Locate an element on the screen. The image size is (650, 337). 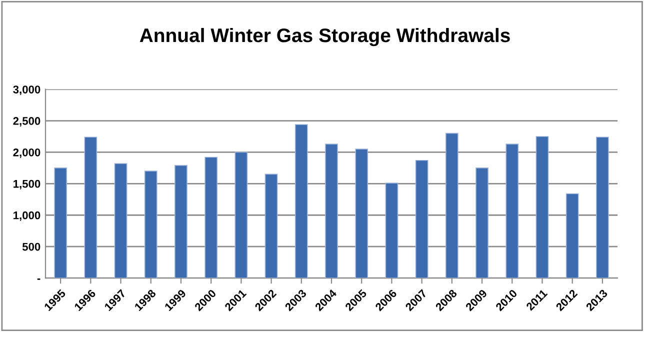
y-tick-label: 1,500 is located at coordinates (27, 185).